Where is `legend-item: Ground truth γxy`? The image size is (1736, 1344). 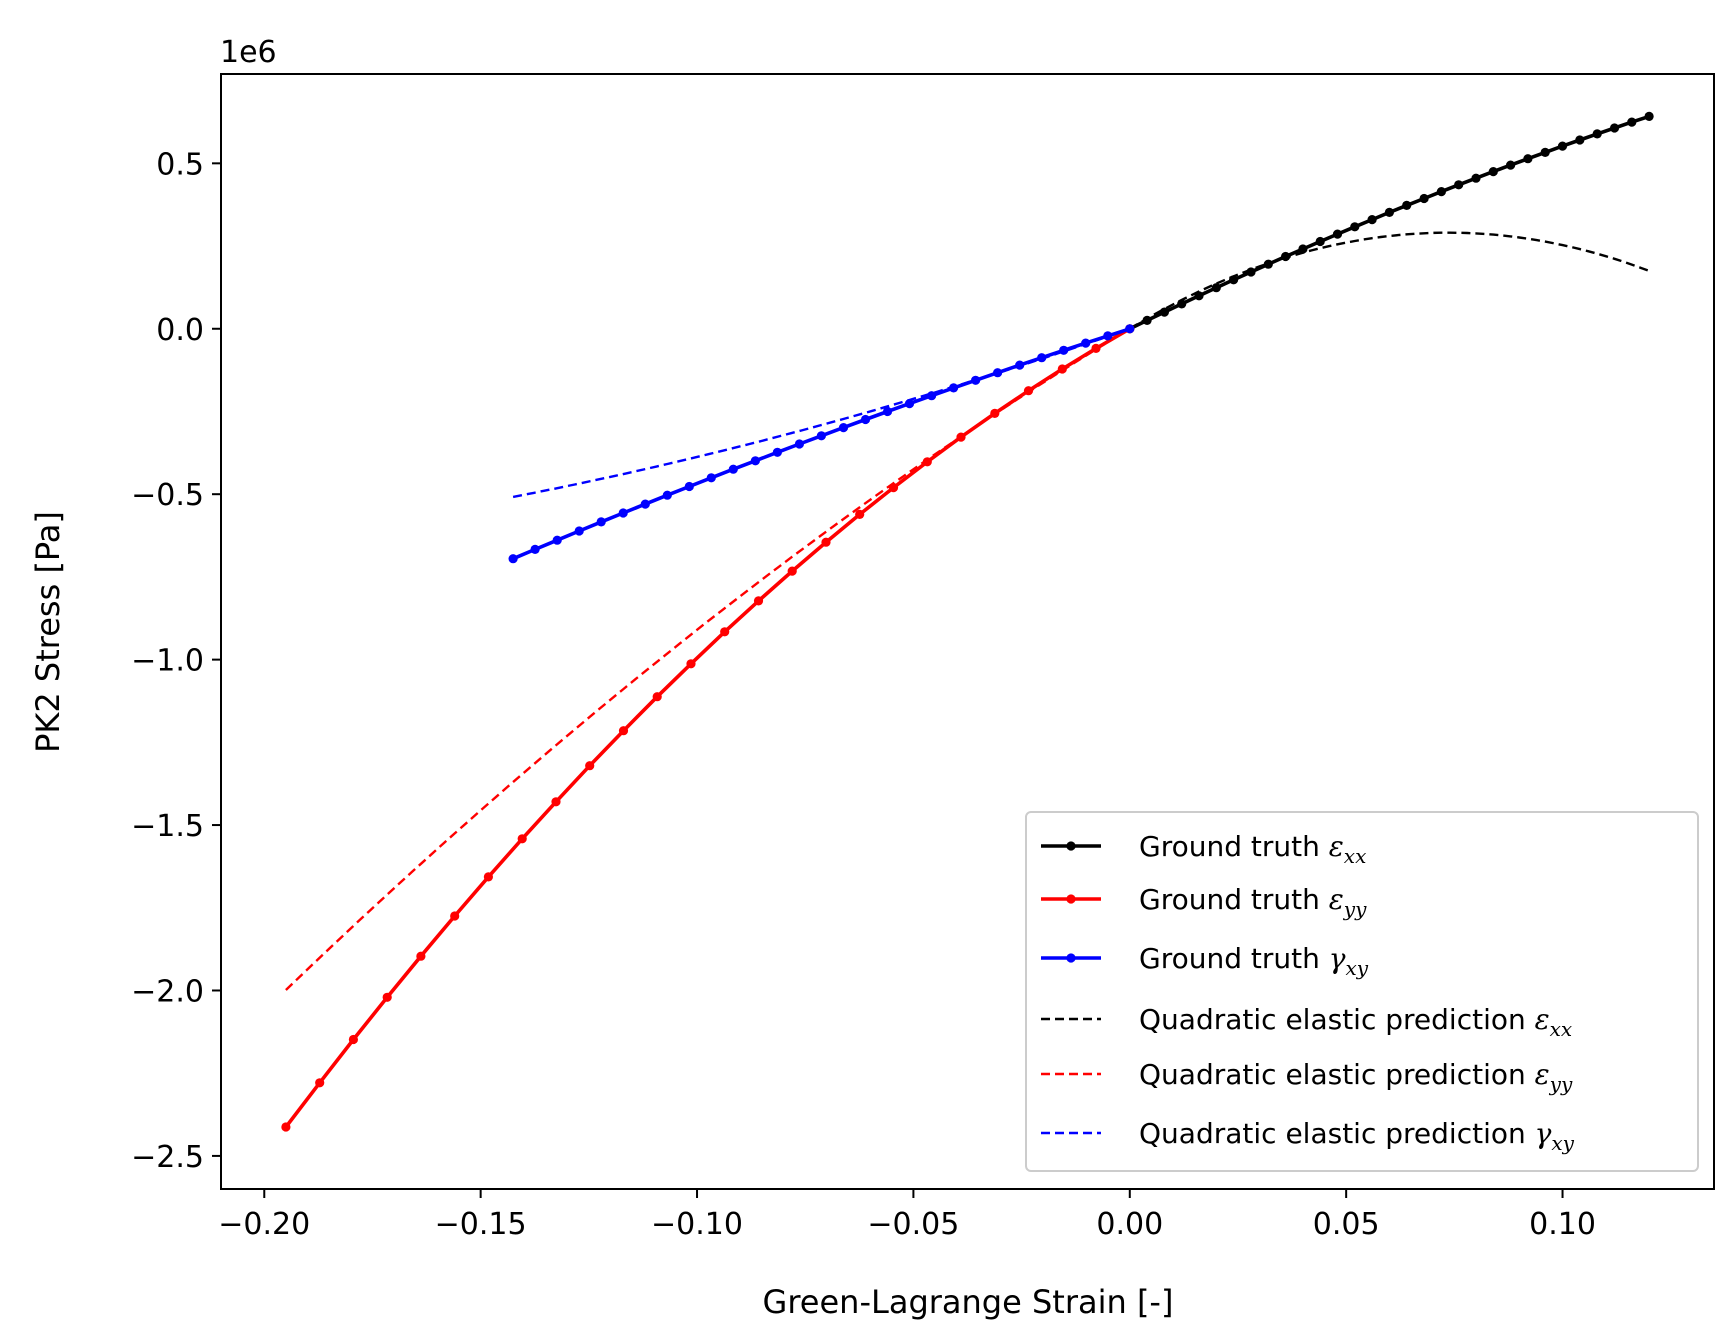 legend-item: Ground truth γxy is located at coordinates (1205, 961).